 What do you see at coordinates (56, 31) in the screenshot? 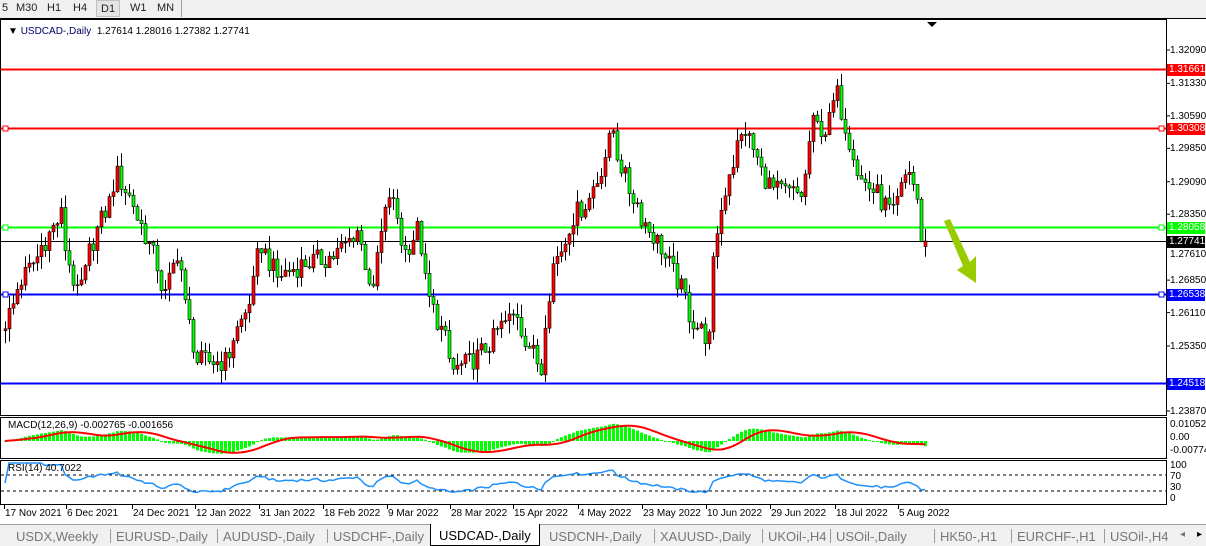
I see `symbol-label: USDCAD-,Daily` at bounding box center [56, 31].